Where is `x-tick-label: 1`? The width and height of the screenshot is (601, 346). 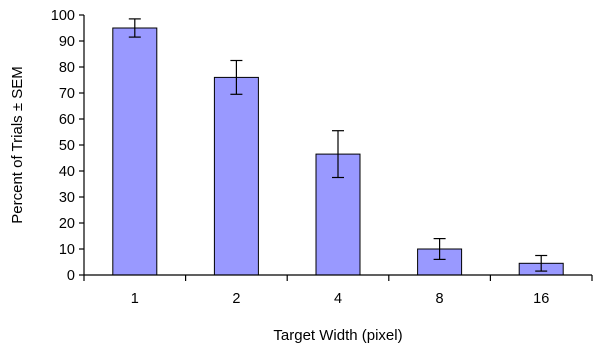
x-tick-label: 1 is located at coordinates (135, 299).